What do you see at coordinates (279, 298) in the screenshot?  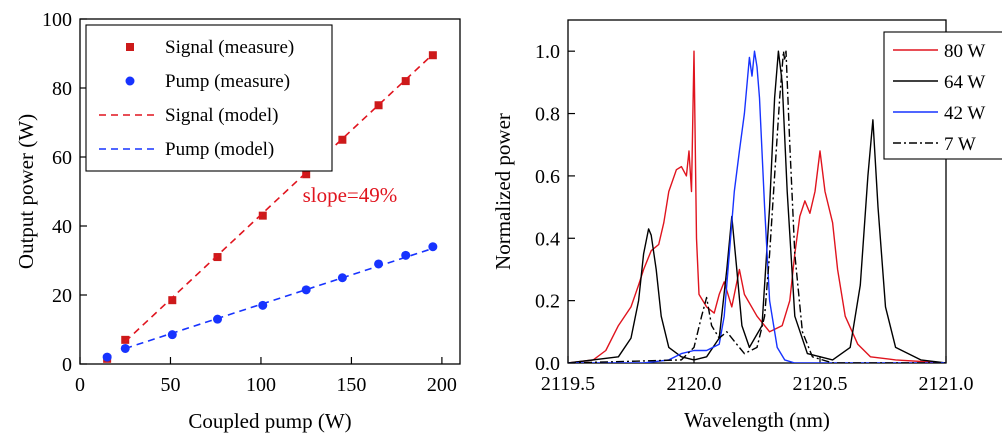 I see `series-line` at bounding box center [279, 298].